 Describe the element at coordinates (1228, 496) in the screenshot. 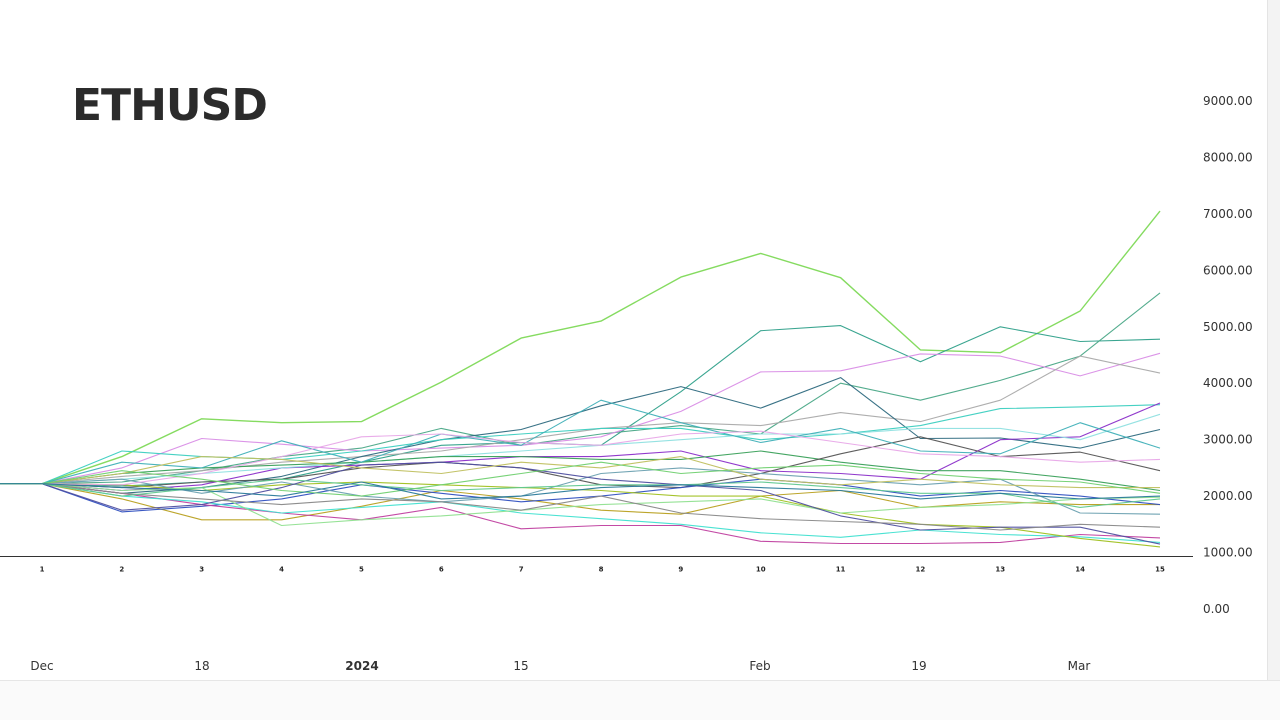

I see `y-tick-label-8: 2000.00` at that location.